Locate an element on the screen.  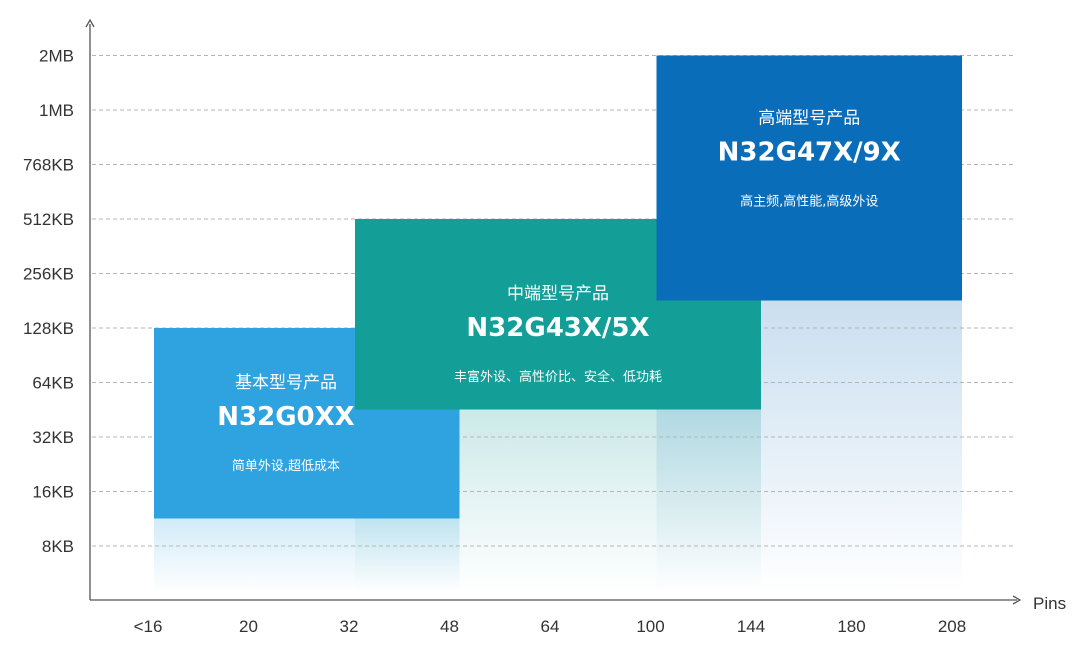
y-tick-label: 256KB is located at coordinates (48, 274).